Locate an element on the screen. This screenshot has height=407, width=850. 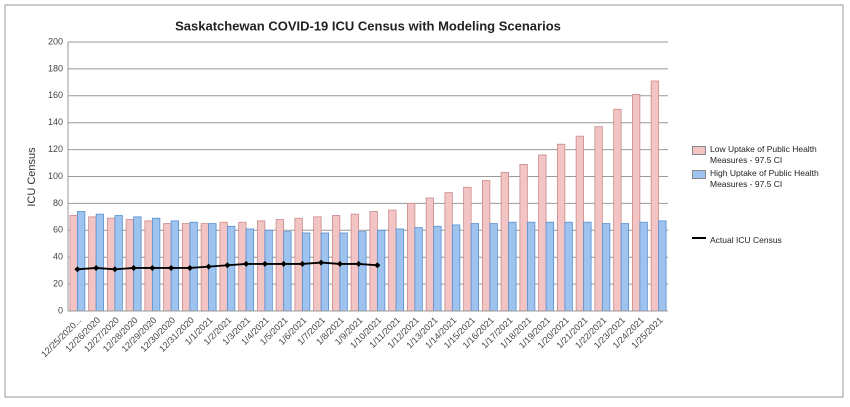
y-tick-label: 160 is located at coordinates (55, 95).